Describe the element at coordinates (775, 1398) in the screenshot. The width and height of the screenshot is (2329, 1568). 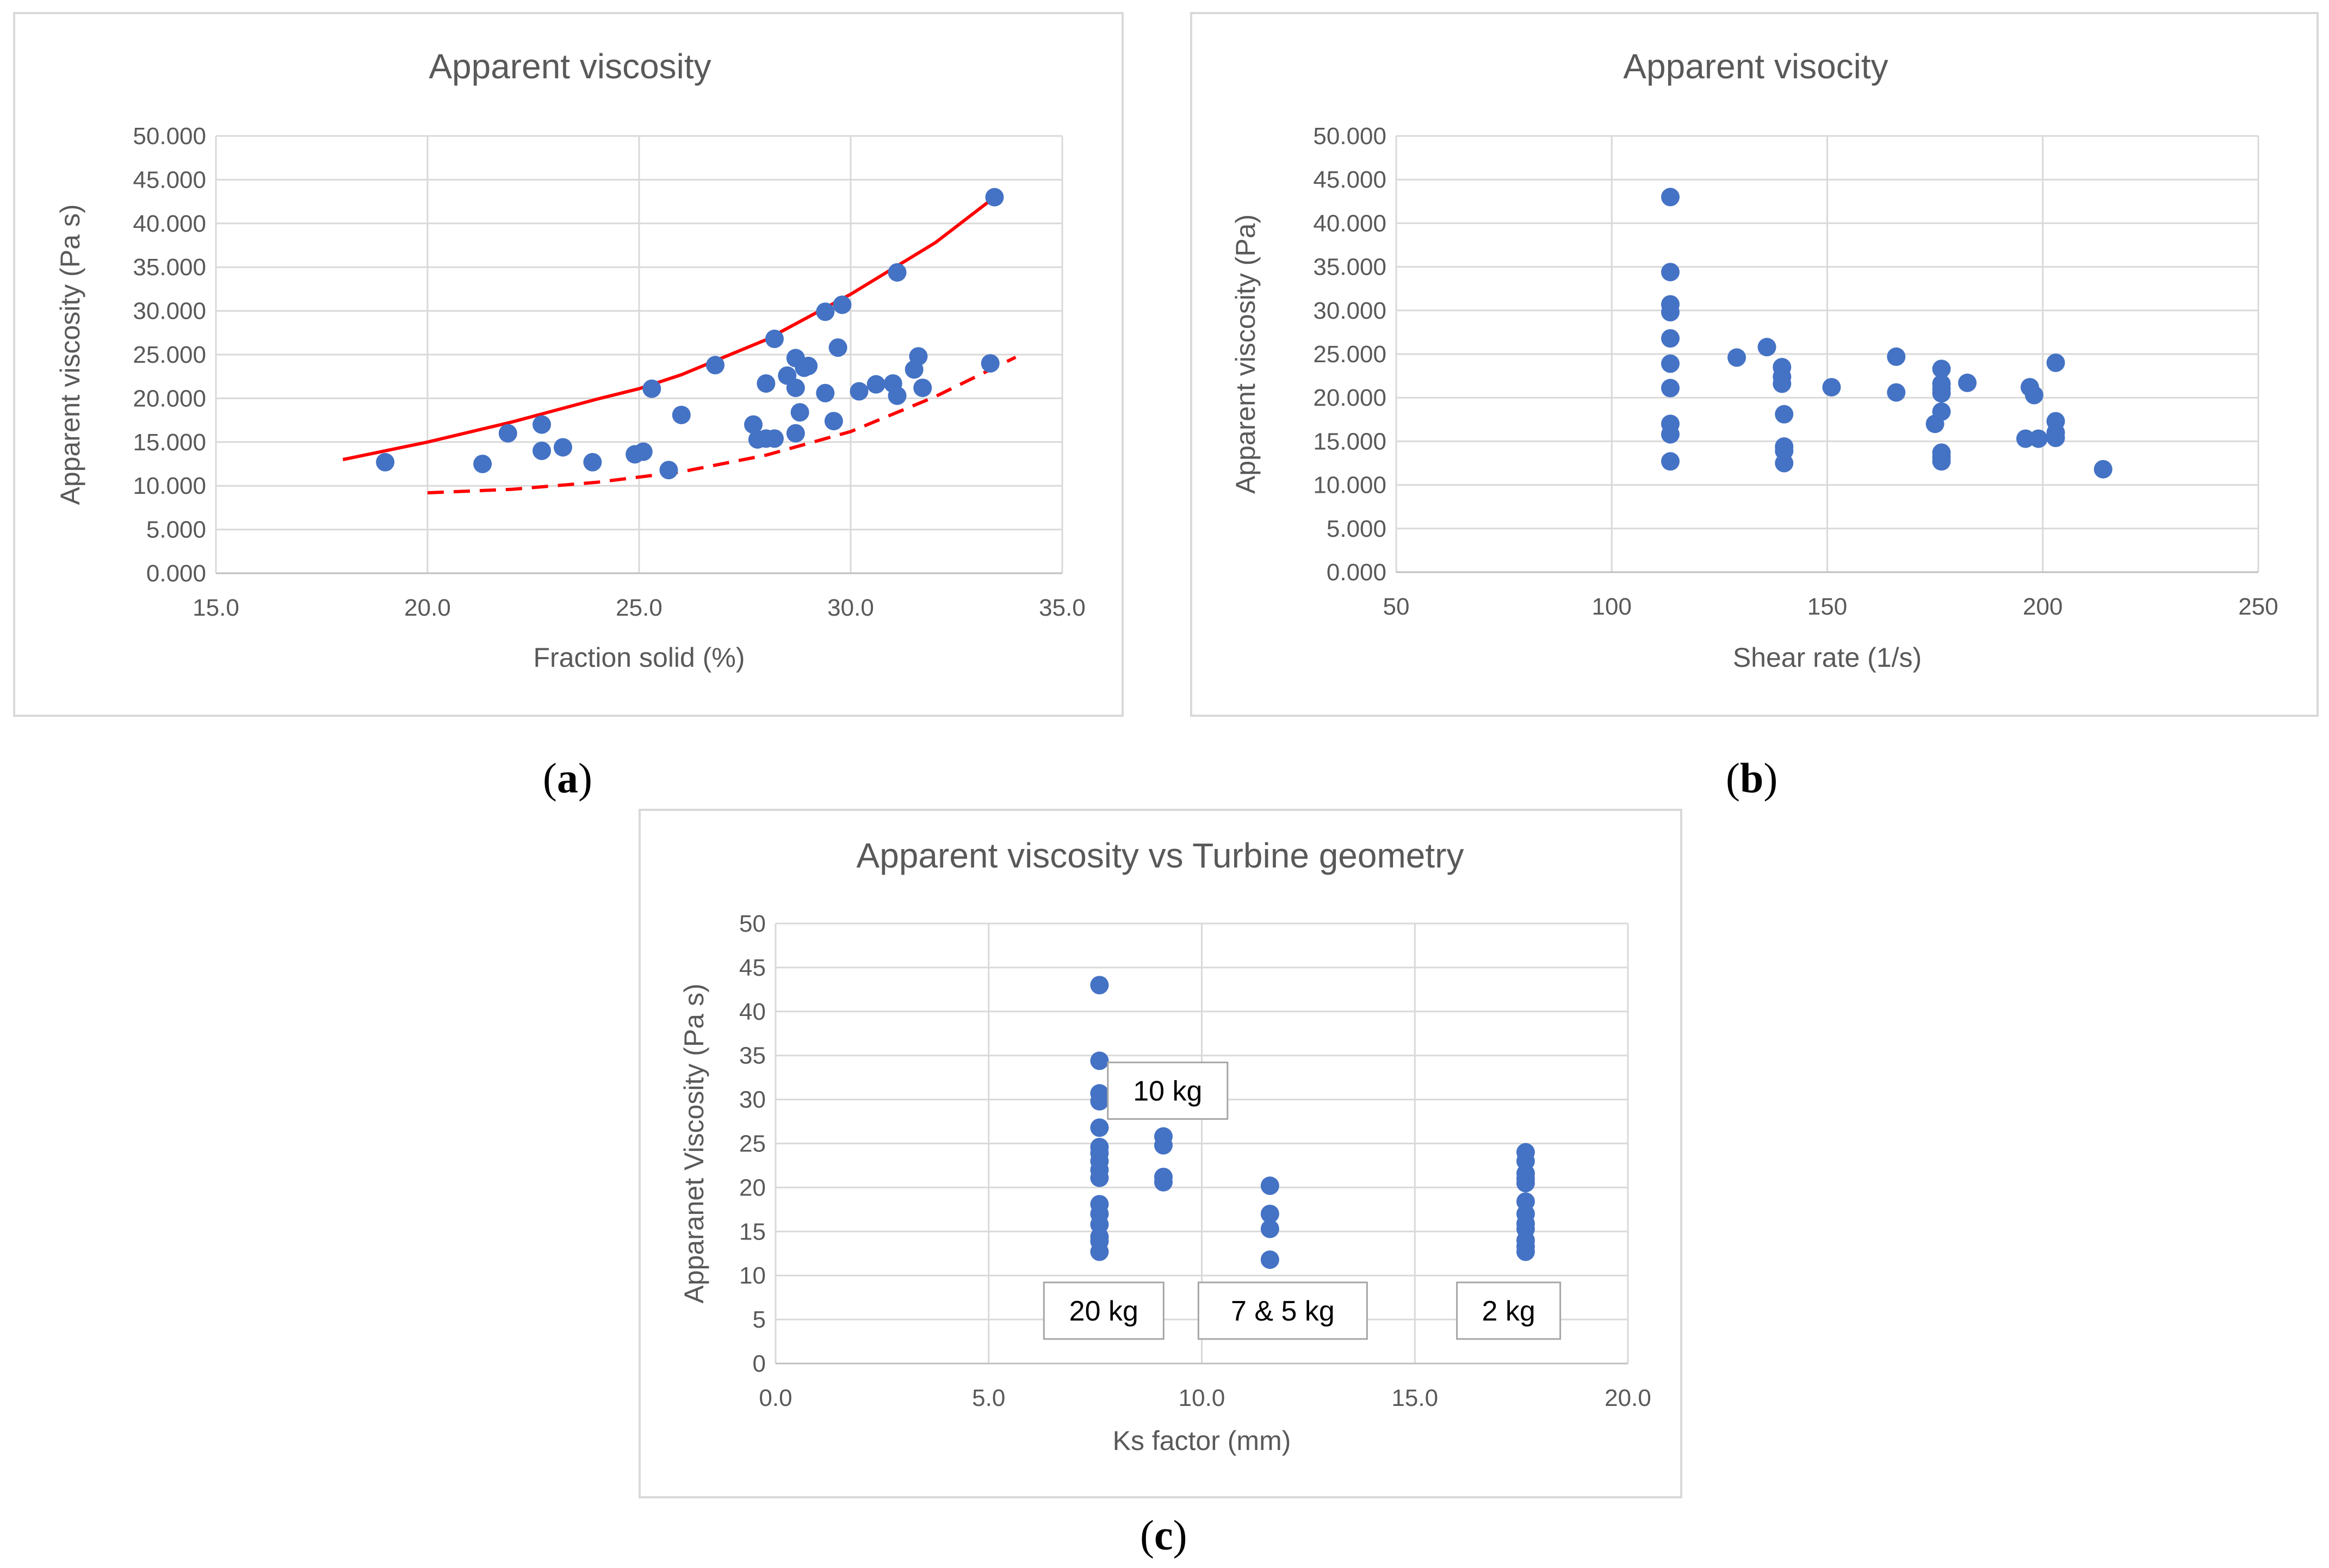
I see `chart-c-x-tick-label: 0.0` at that location.